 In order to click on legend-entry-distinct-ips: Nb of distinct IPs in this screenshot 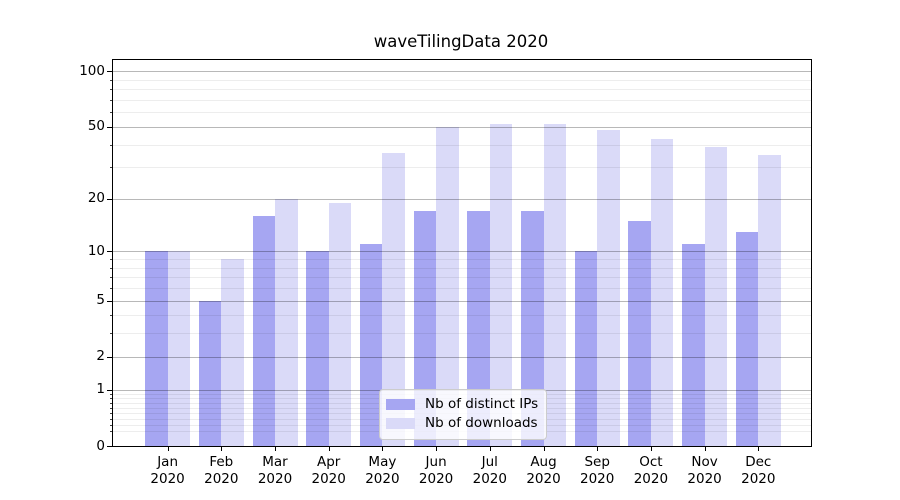, I will do `click(462, 404)`.